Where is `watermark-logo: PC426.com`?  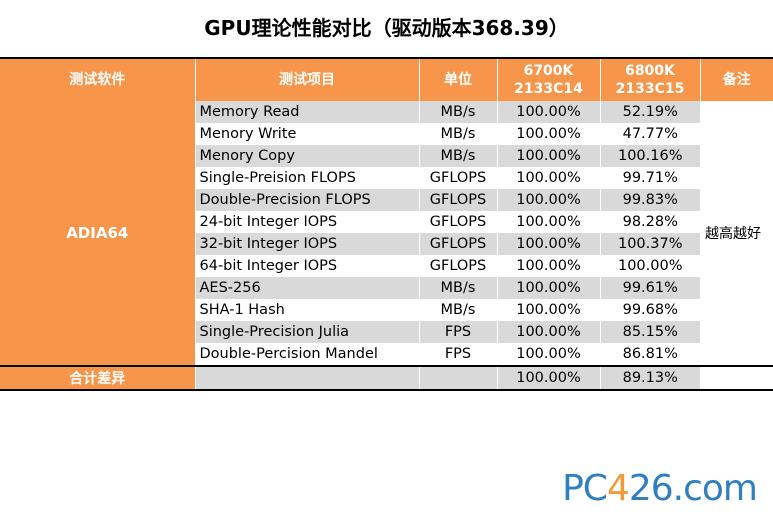 watermark-logo: PC426.com is located at coordinates (660, 488).